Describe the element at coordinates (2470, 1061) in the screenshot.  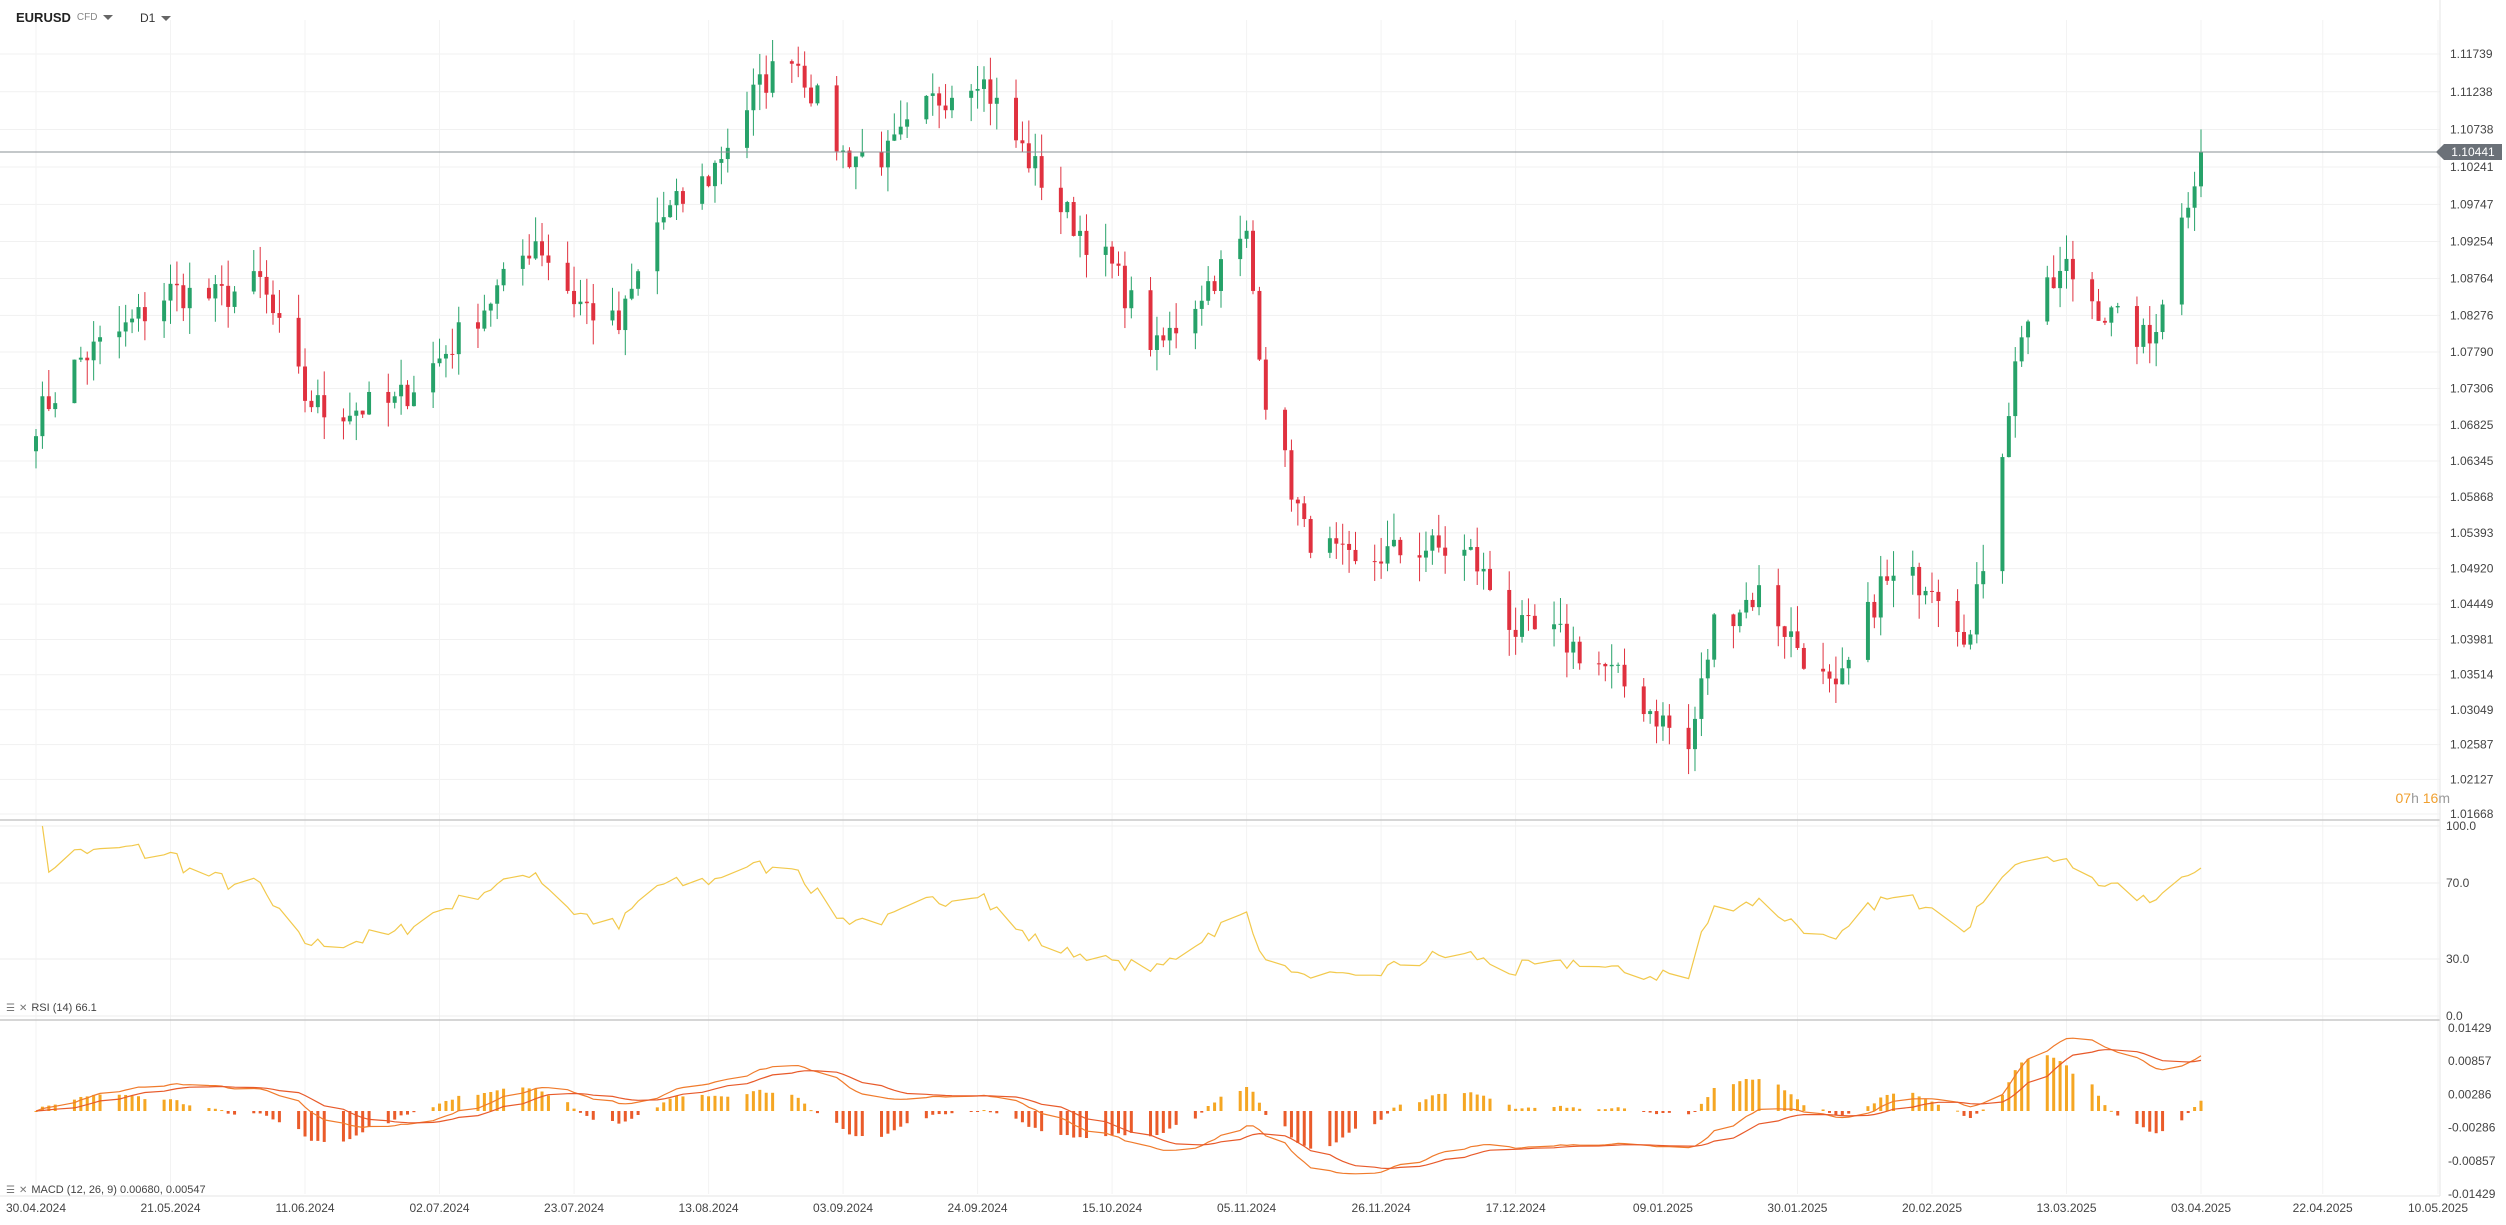
I see `macd-tick-label: 0.00857` at that location.